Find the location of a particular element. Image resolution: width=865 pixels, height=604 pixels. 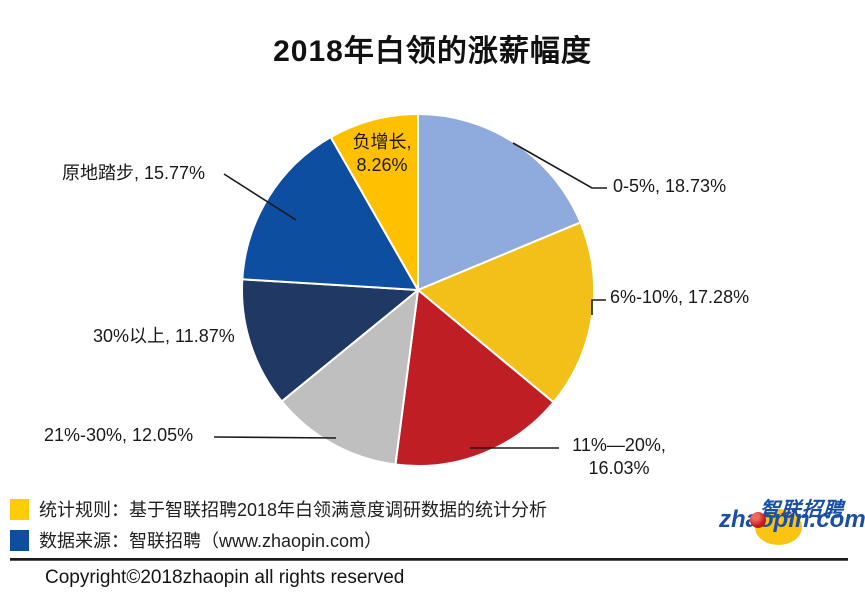

legend-swatch-blue is located at coordinates (19, 540).